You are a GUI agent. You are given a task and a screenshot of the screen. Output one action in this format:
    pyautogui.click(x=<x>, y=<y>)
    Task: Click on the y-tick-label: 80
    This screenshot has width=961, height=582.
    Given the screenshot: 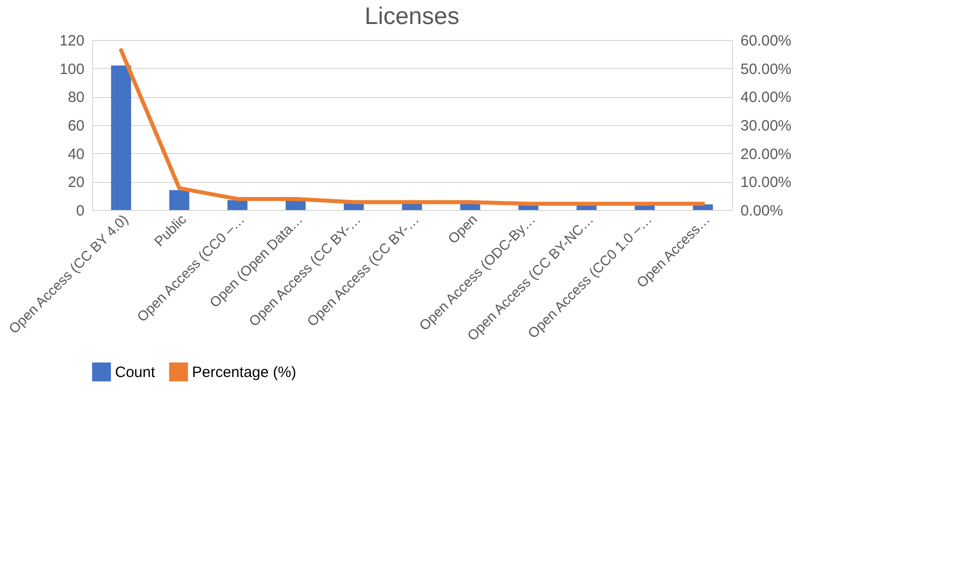 What is the action you would take?
    pyautogui.click(x=76, y=97)
    